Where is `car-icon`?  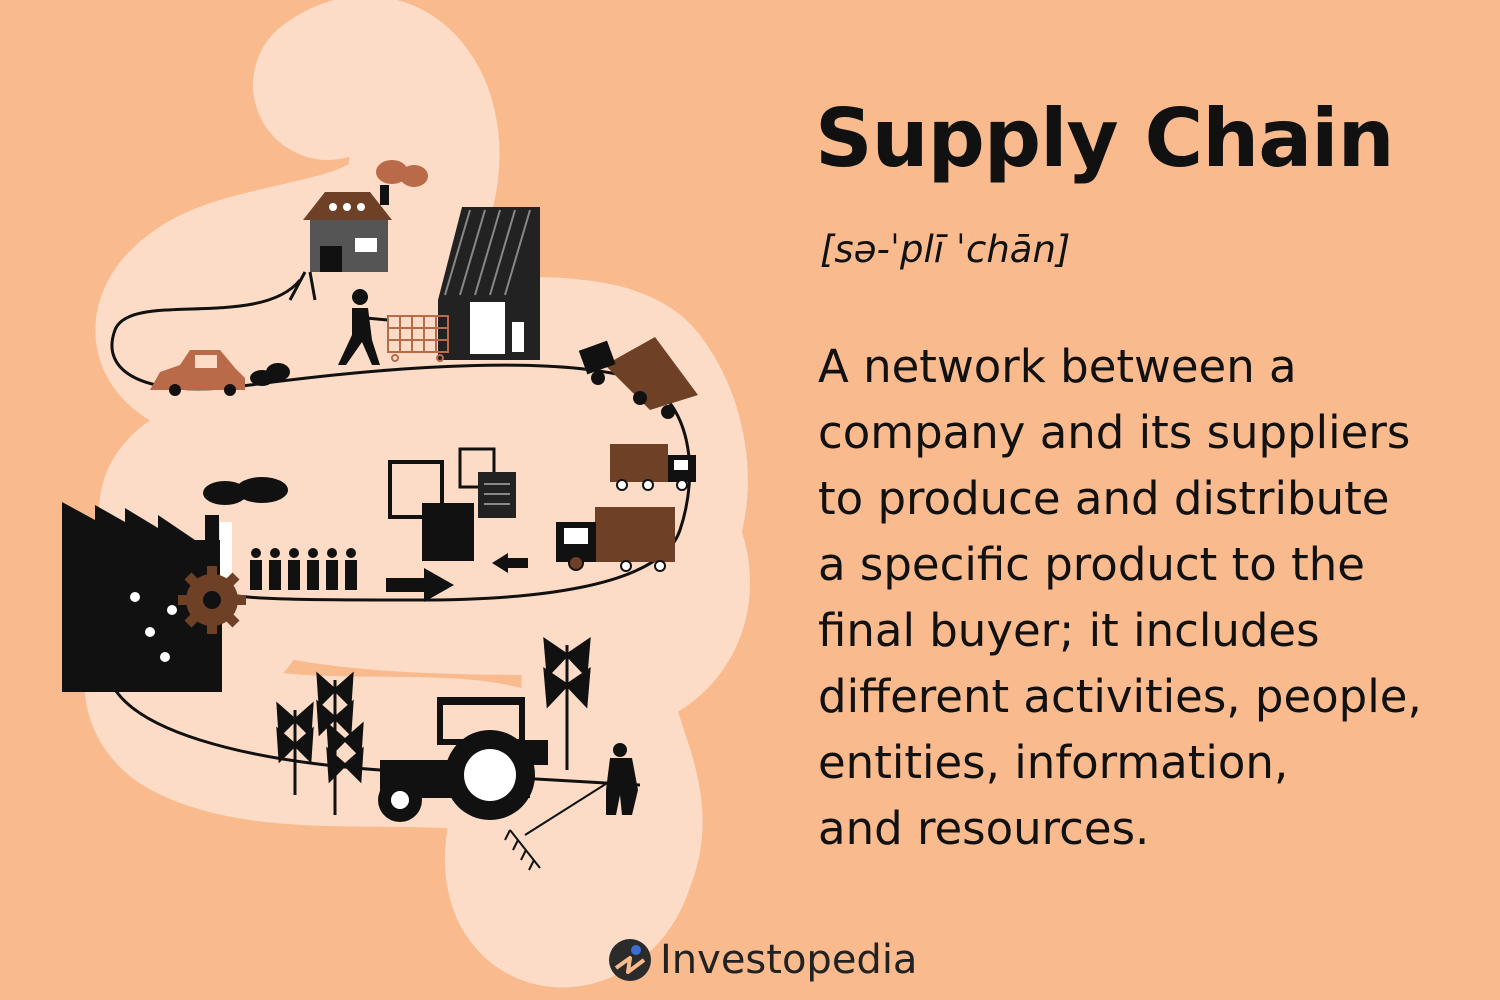
car-icon is located at coordinates (197, 373).